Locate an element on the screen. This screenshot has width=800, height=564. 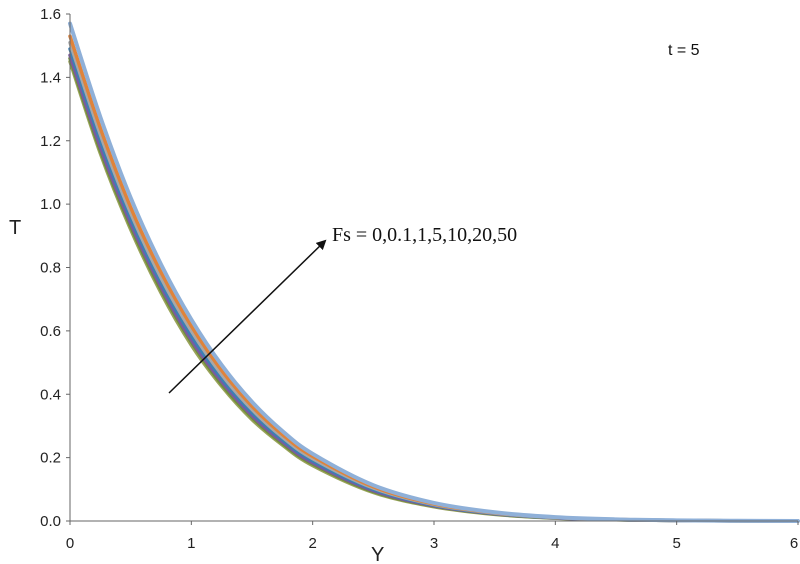
y-tick-label: 1.2 is located at coordinates (50, 141).